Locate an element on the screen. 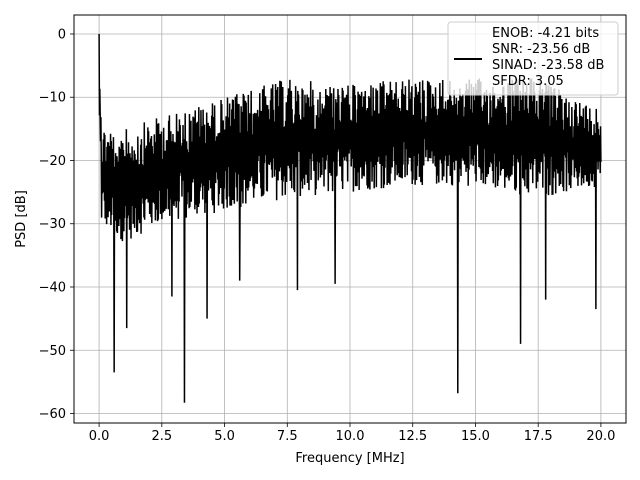 The image size is (640, 480). x-tick-label: 5.0 is located at coordinates (224, 436).